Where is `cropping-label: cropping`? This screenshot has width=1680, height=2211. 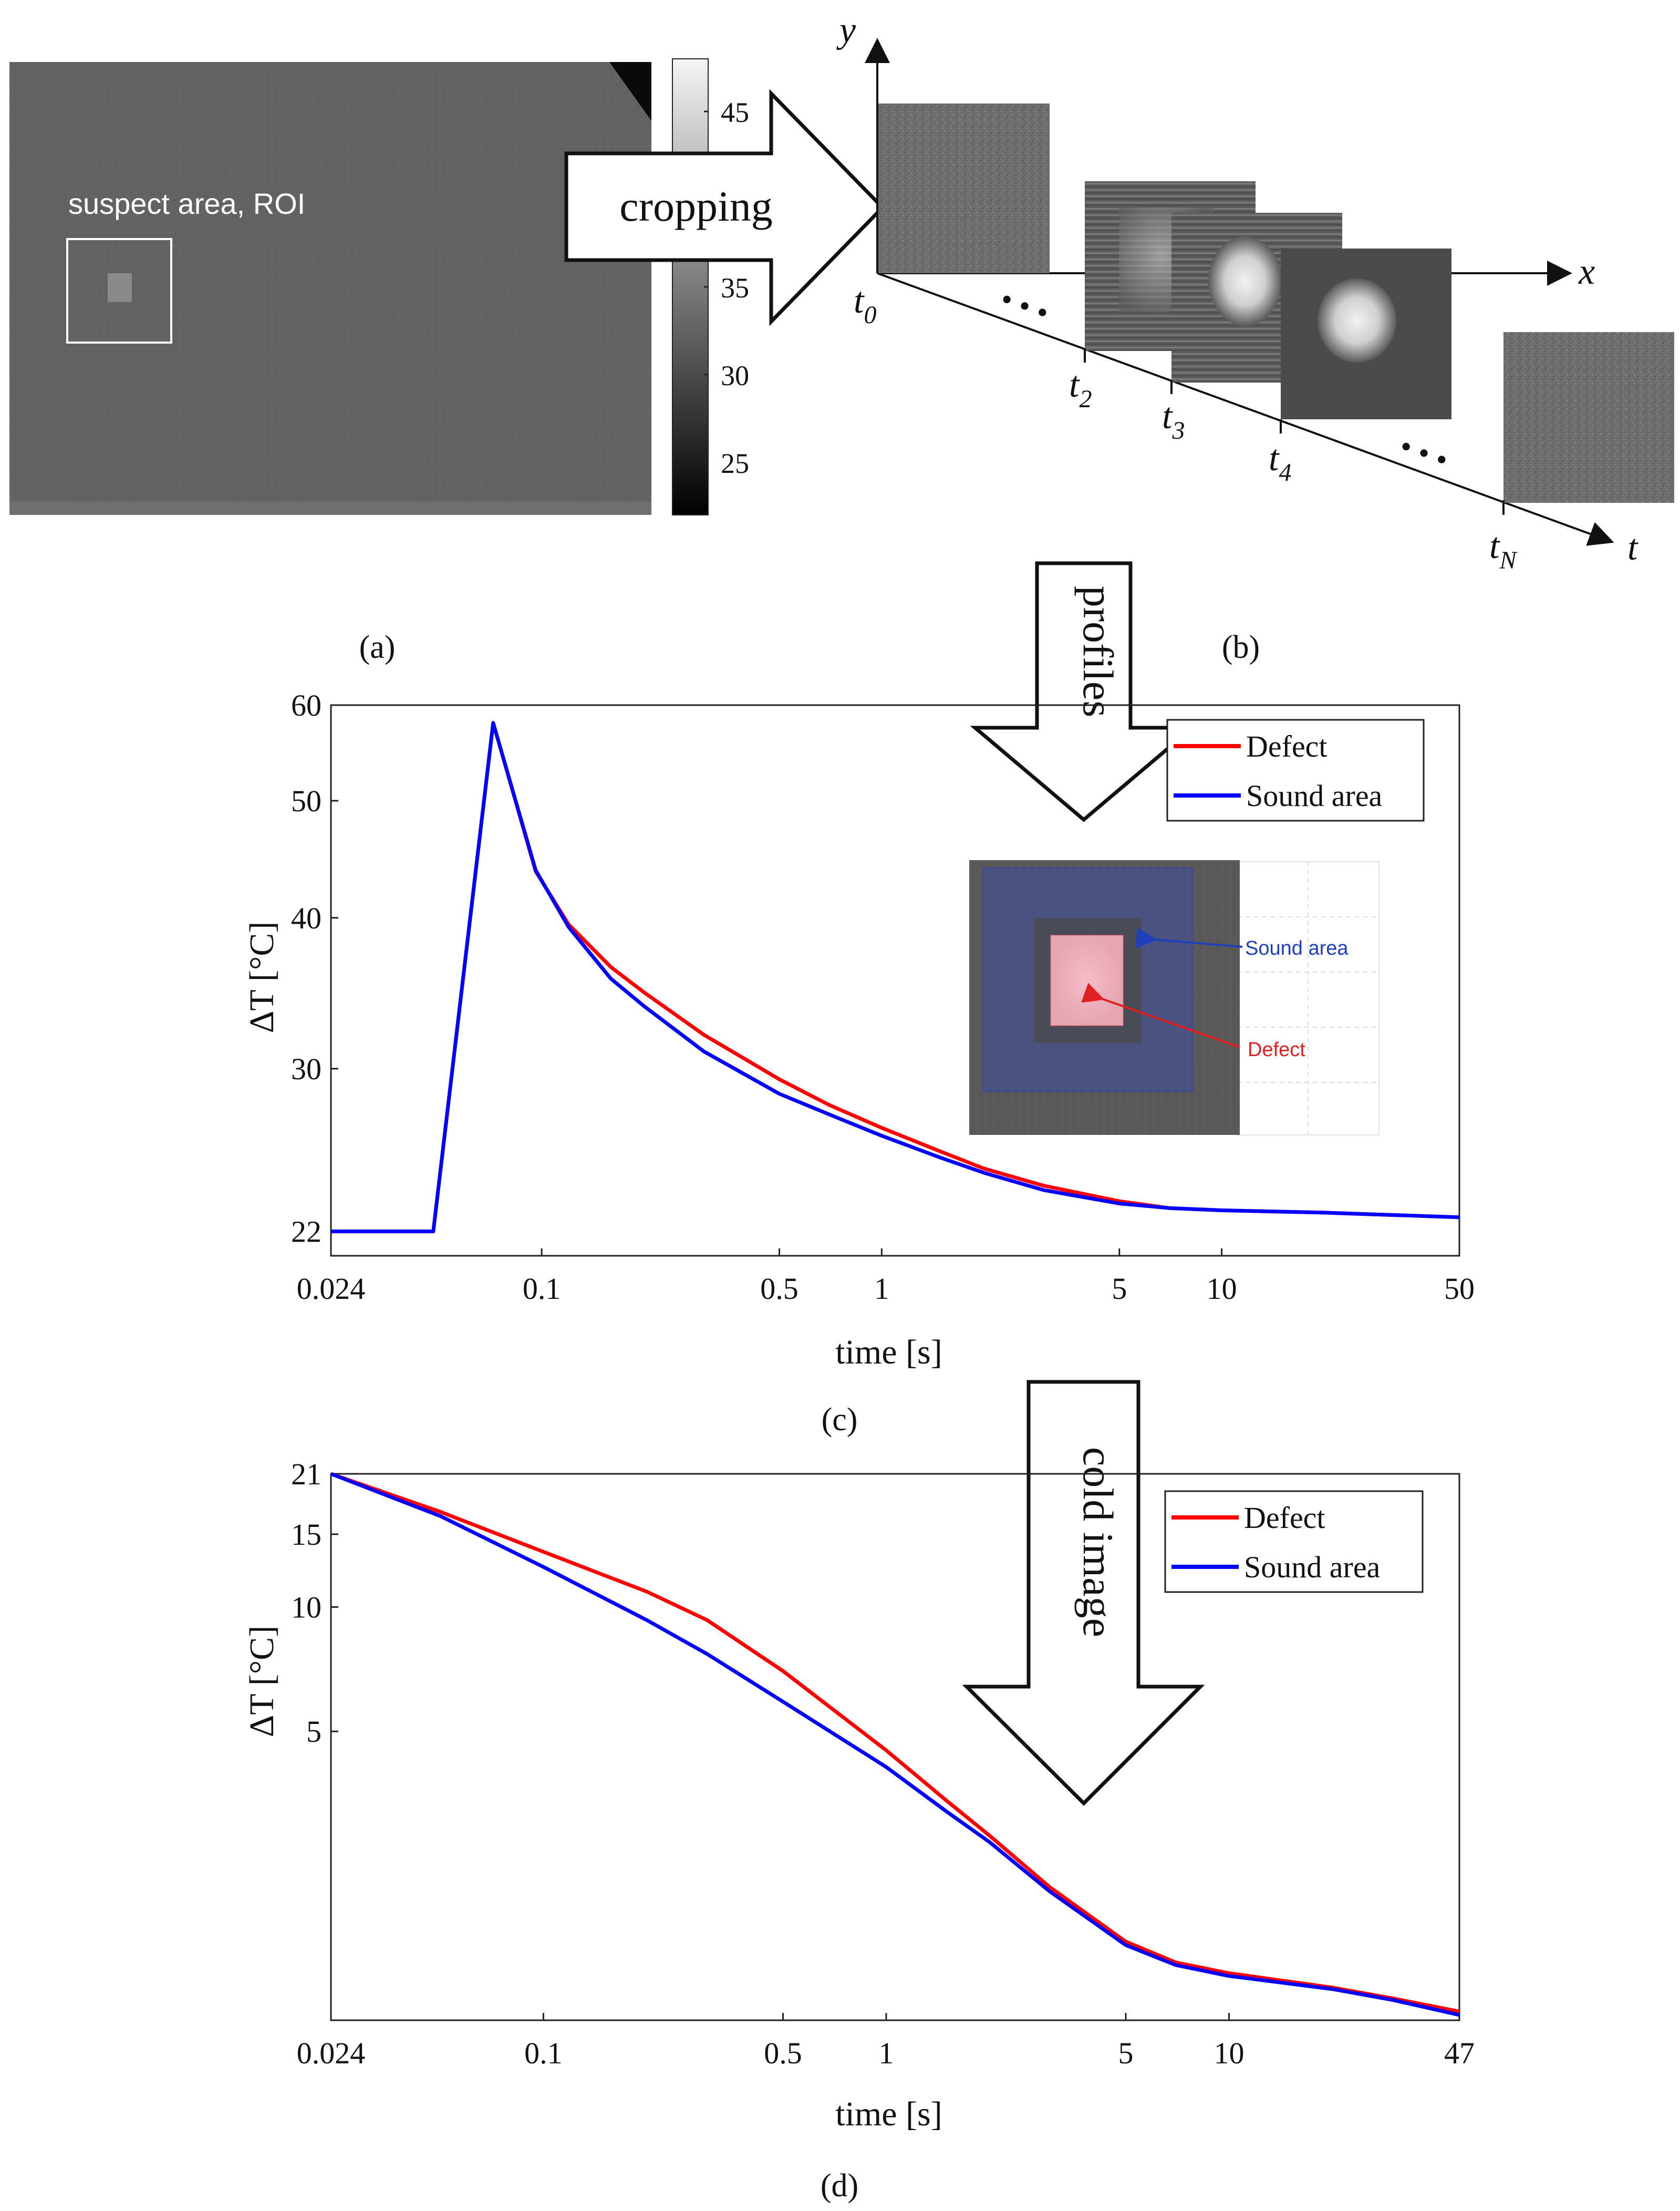 cropping-label: cropping is located at coordinates (695, 206).